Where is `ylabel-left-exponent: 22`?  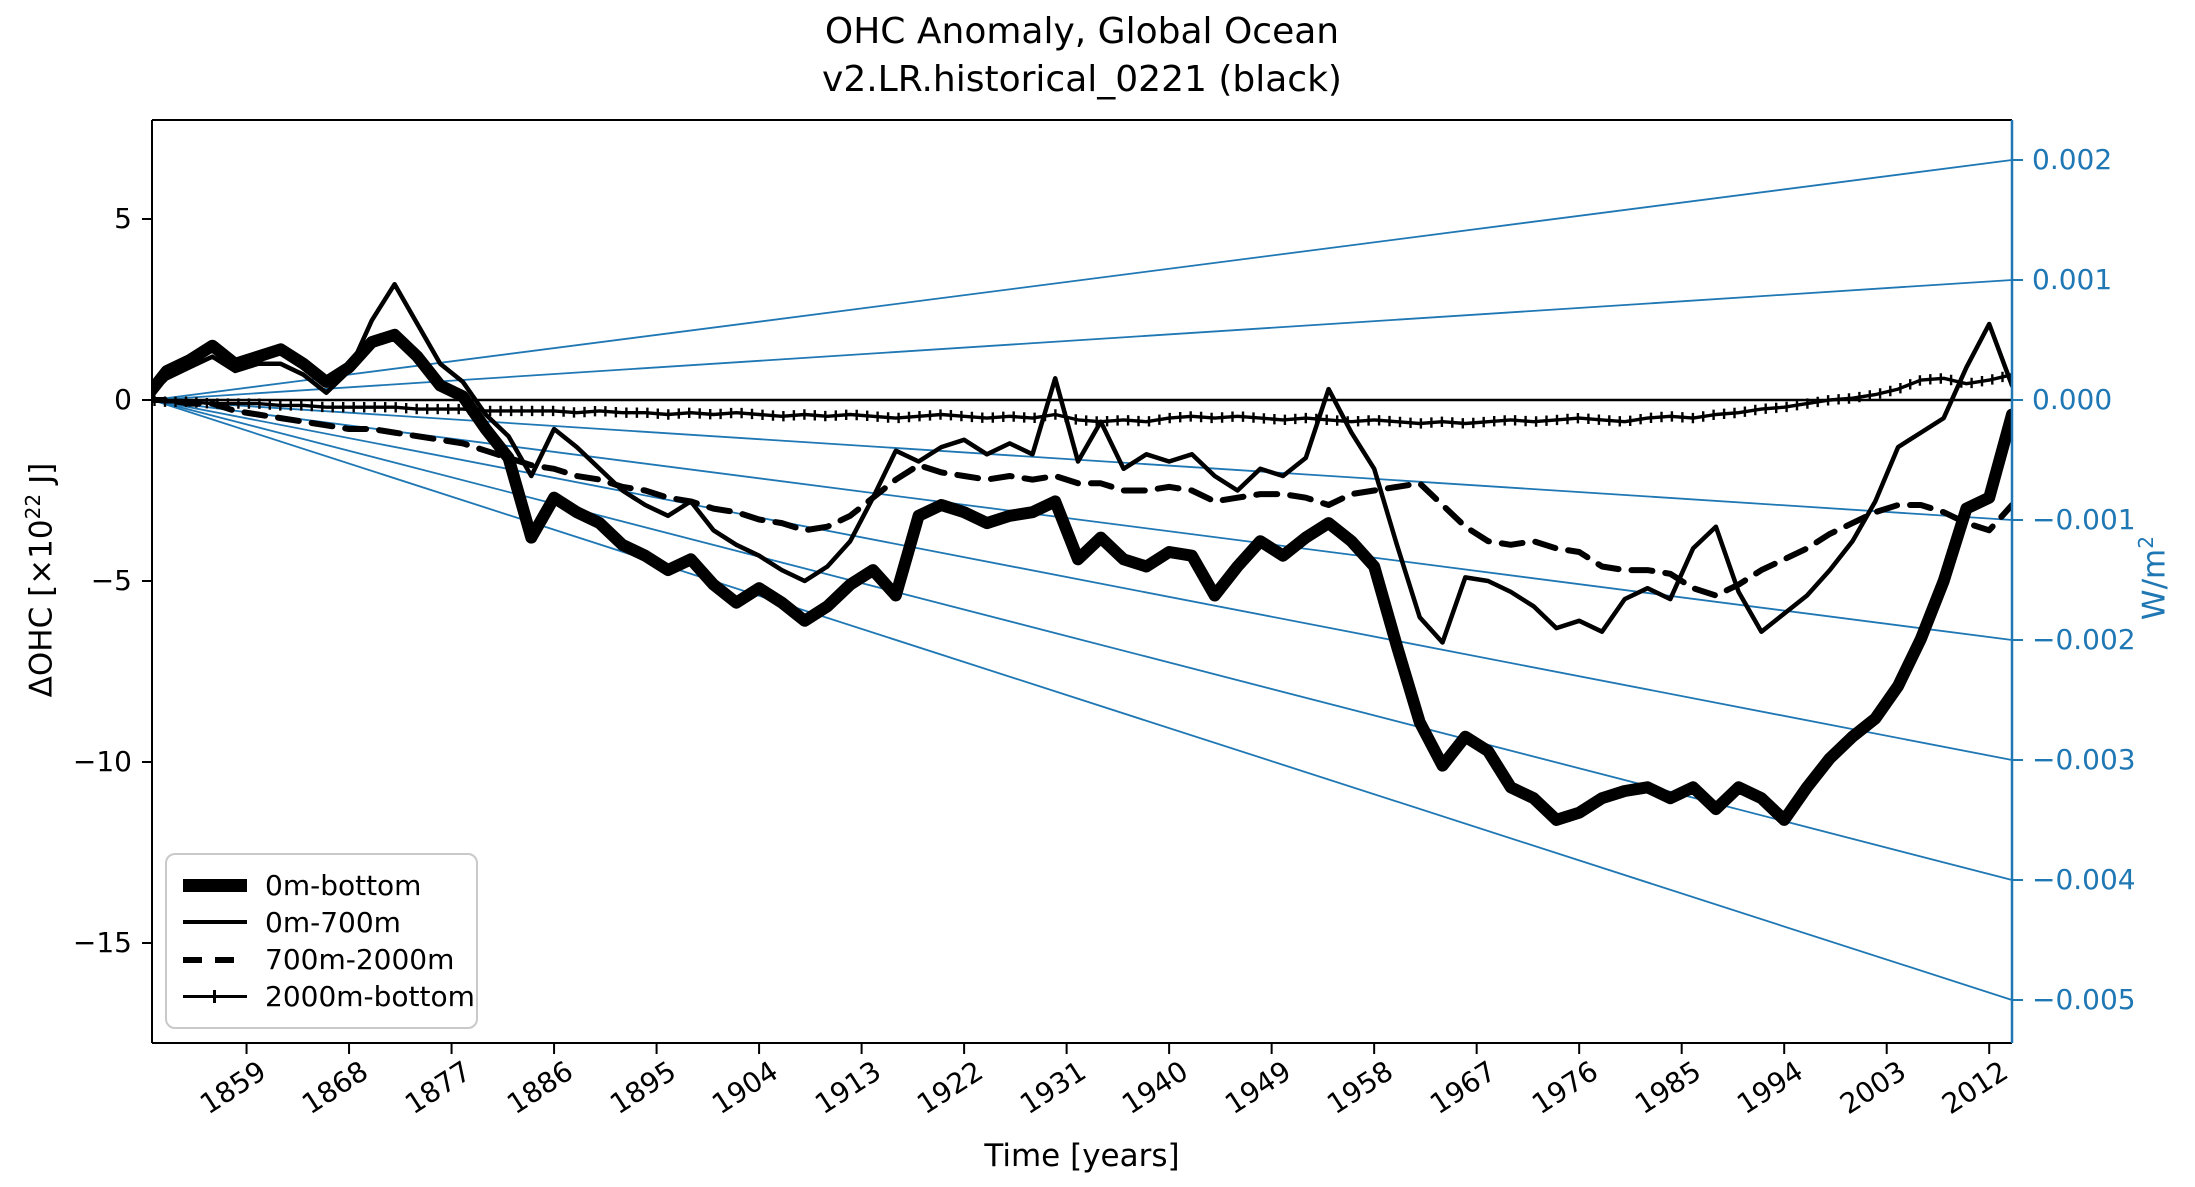
ylabel-left-exponent: 22 is located at coordinates (33, 506).